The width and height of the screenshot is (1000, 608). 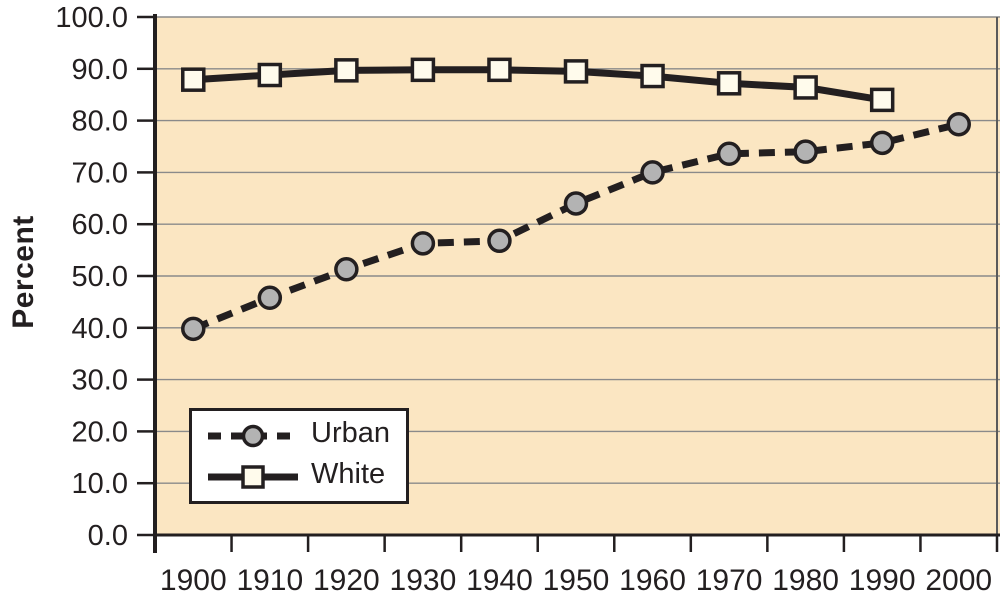 I want to click on x-tick-label: 1920, so click(x=346, y=580).